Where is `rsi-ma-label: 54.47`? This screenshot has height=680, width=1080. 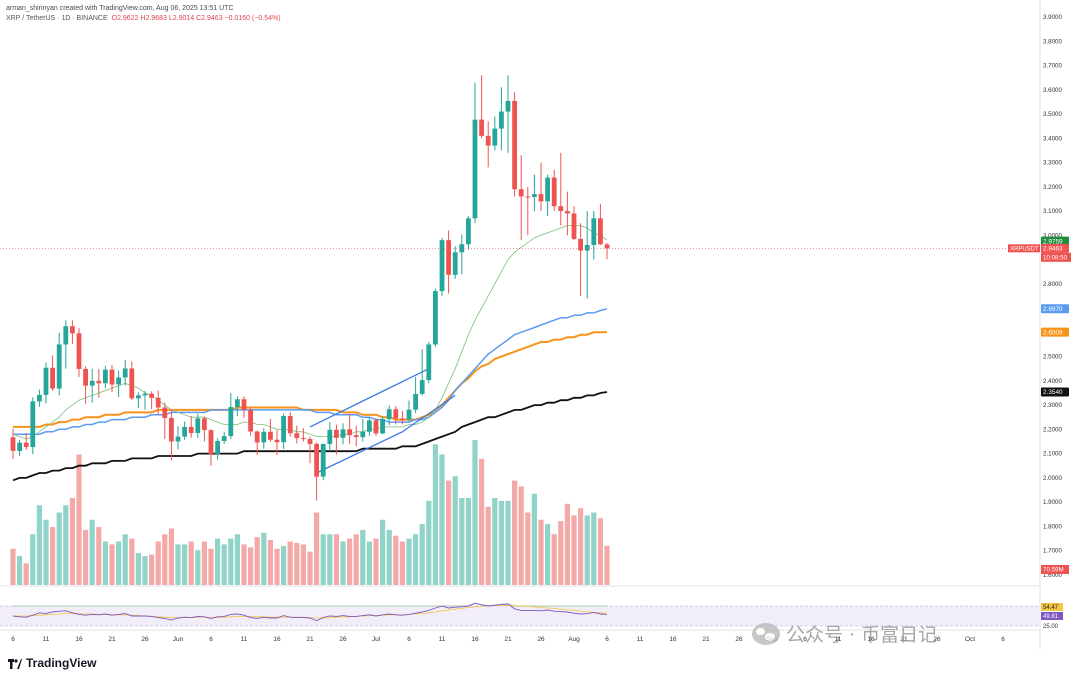 rsi-ma-label: 54.47 is located at coordinates (1051, 608).